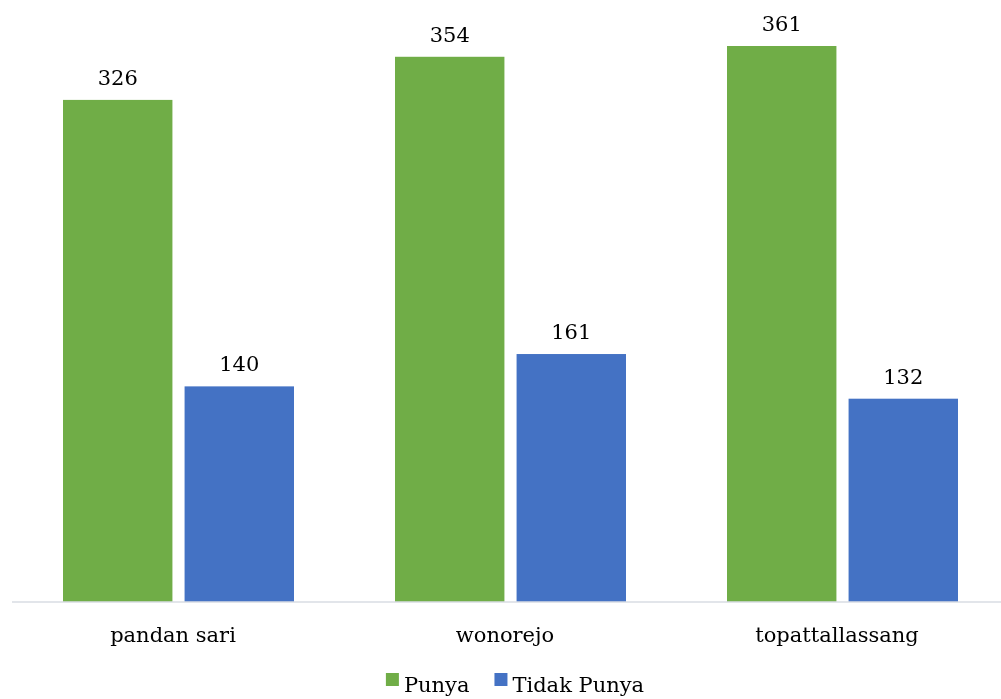 The image size is (1001, 699). What do you see at coordinates (578, 685) in the screenshot?
I see `legend-label: Tidak Punya` at bounding box center [578, 685].